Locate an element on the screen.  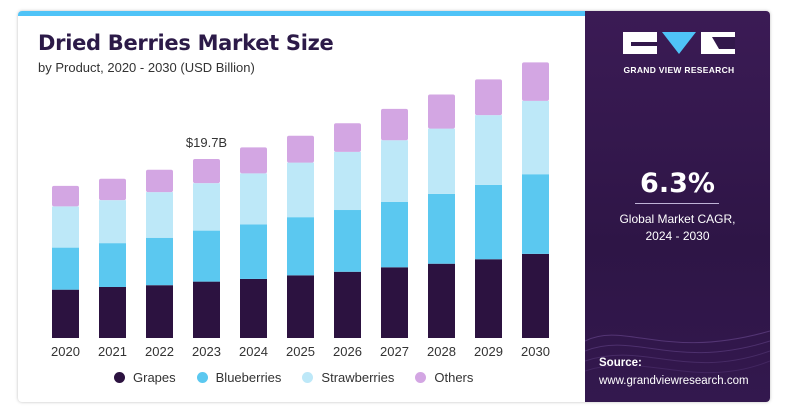
bar-segment-grapes-2024 is located at coordinates (253, 308).